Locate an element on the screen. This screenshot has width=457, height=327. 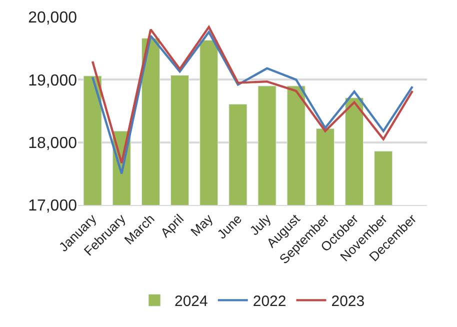
x-tick-label: May is located at coordinates (202, 225).